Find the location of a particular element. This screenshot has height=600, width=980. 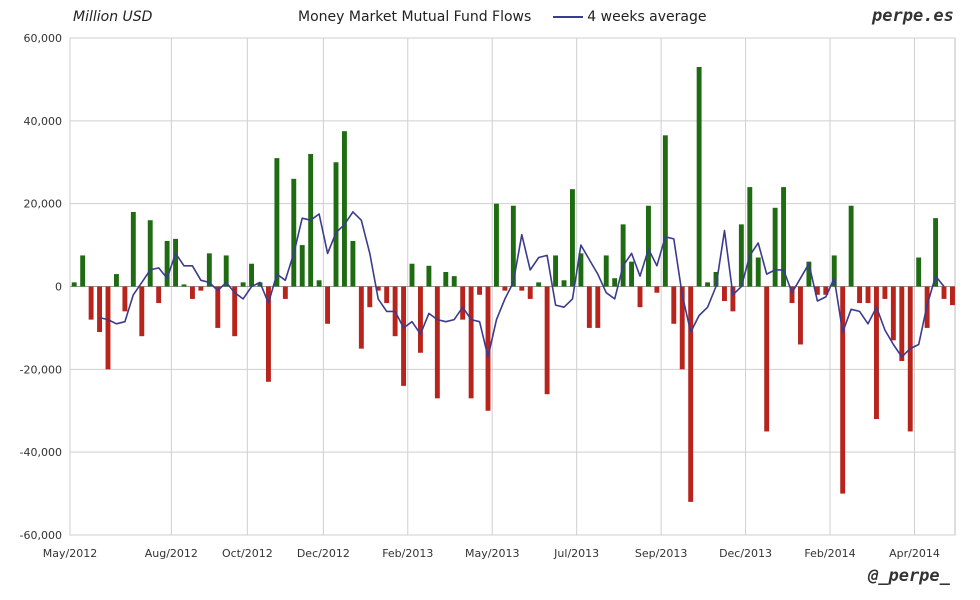

x-tick-label: Oct/2012 is located at coordinates (247, 553).